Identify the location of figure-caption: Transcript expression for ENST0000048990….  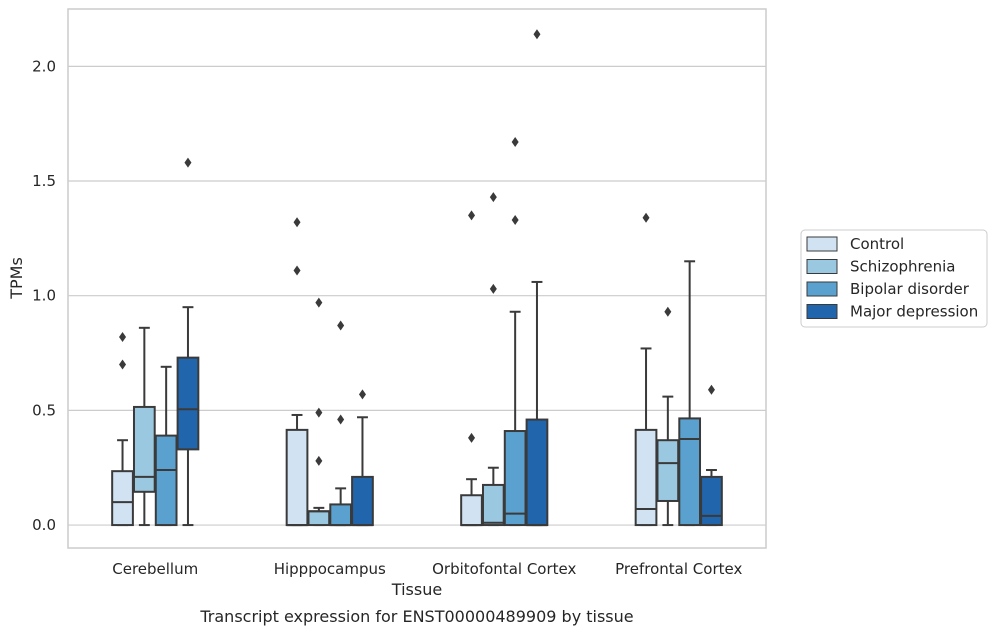
(416, 616).